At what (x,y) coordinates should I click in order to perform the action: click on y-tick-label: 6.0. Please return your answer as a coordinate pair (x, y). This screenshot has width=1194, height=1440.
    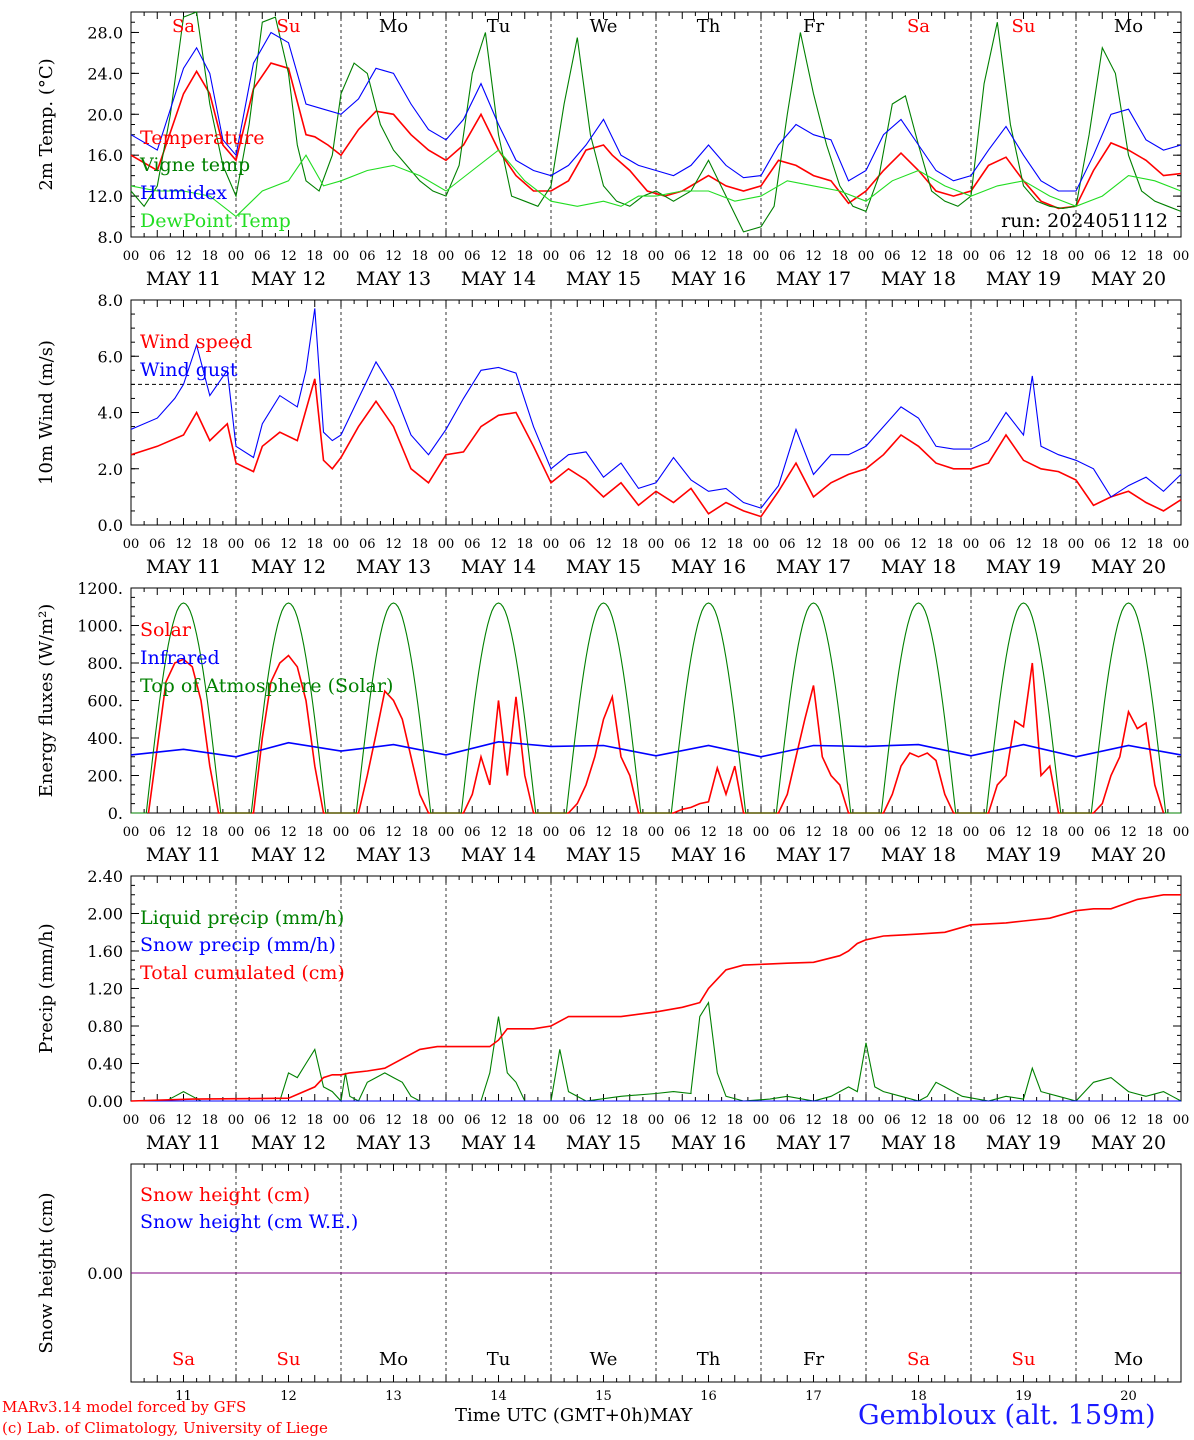
    Looking at the image, I should click on (110, 356).